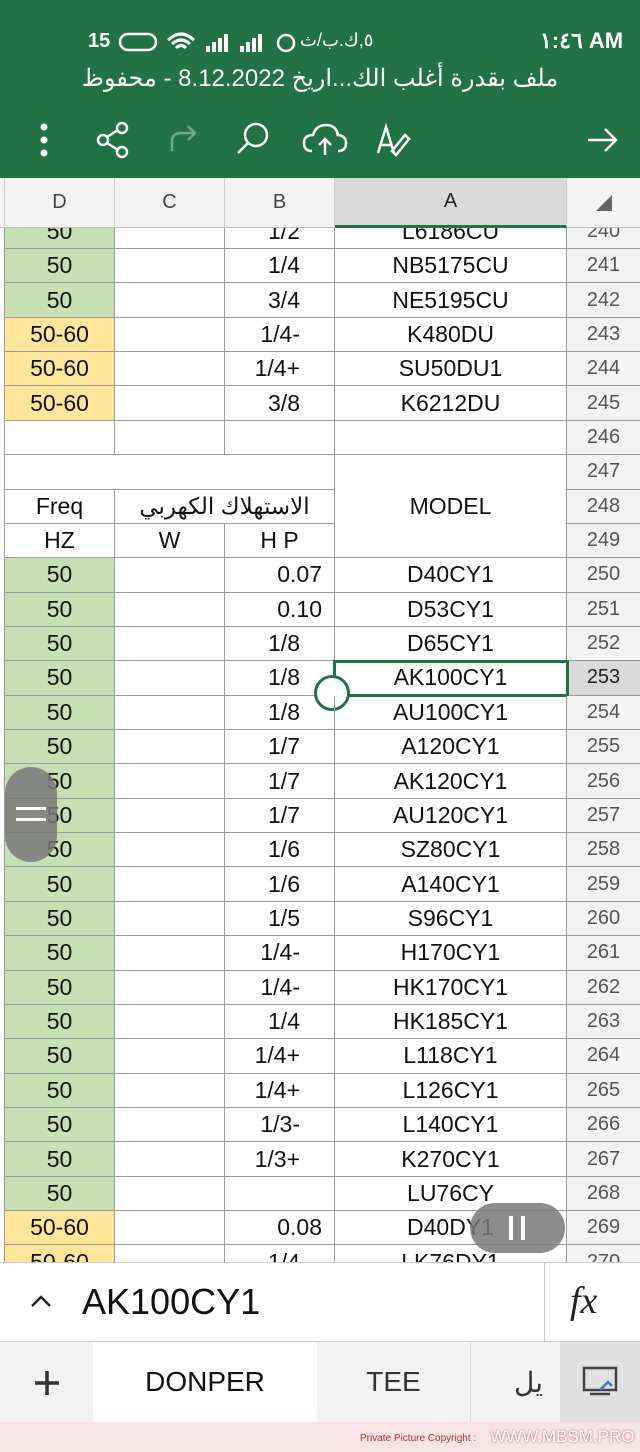 This screenshot has width=640, height=1452. I want to click on cell: 0.08, so click(280, 1228).